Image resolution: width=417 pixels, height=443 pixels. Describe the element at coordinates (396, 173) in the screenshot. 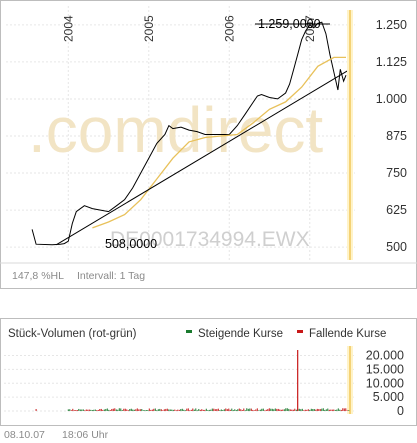

I see `y-tick-label: 750` at that location.